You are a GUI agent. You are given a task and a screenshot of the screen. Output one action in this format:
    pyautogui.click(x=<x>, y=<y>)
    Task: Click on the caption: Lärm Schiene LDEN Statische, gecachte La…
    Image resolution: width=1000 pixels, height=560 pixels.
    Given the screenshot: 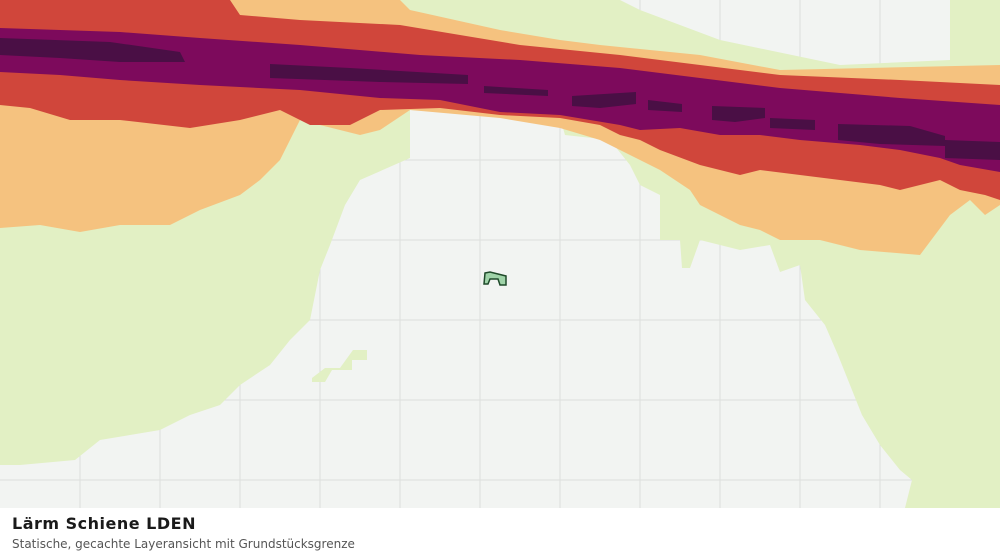 What is the action you would take?
    pyautogui.click(x=500, y=534)
    